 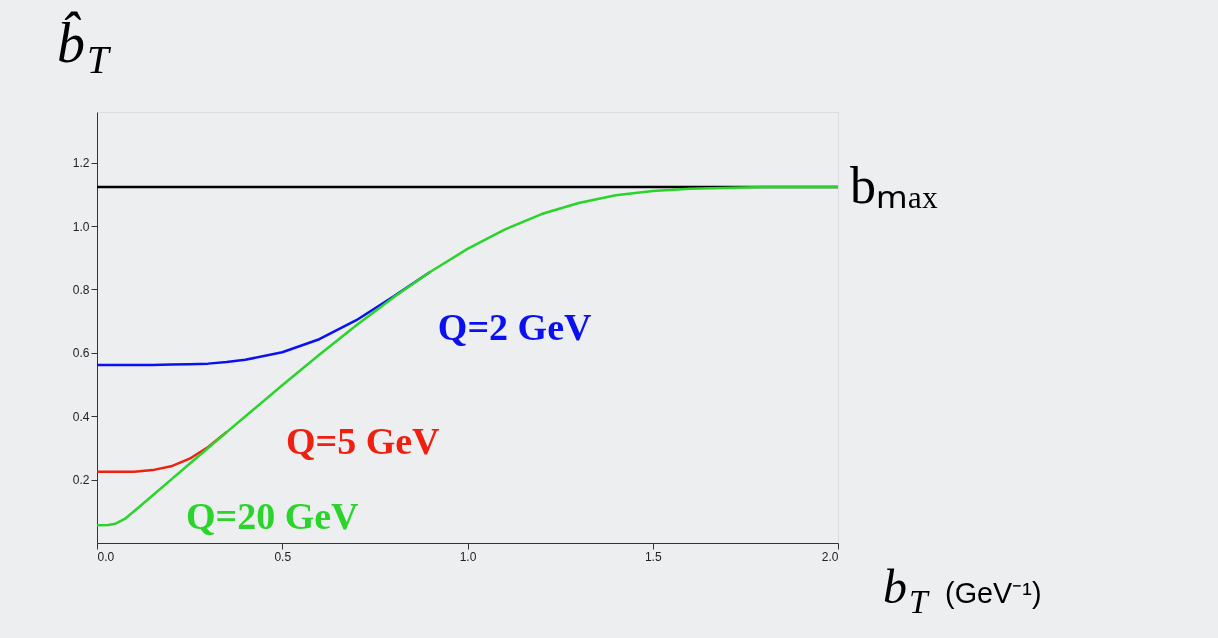 What do you see at coordinates (514, 327) in the screenshot?
I see `series-label: Q=2 GeV` at bounding box center [514, 327].